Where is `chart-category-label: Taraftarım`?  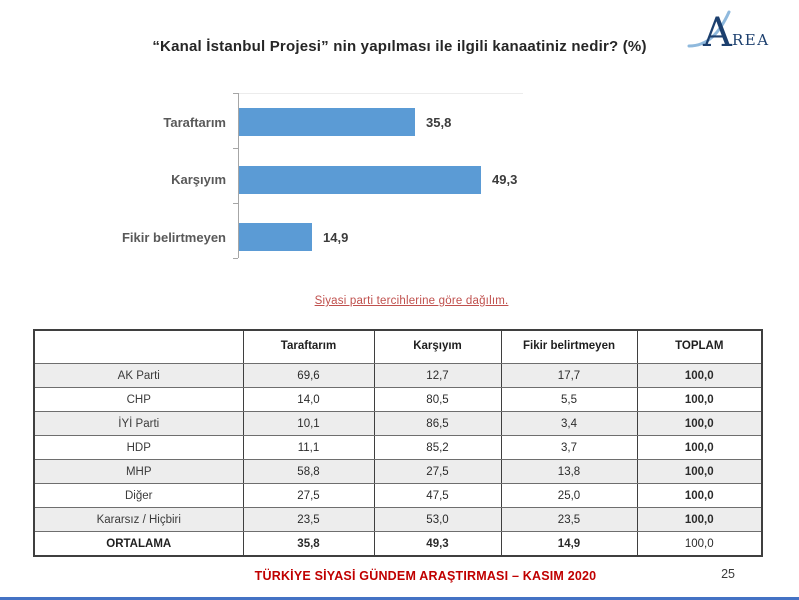
chart-category-label: Taraftarım is located at coordinates (194, 122).